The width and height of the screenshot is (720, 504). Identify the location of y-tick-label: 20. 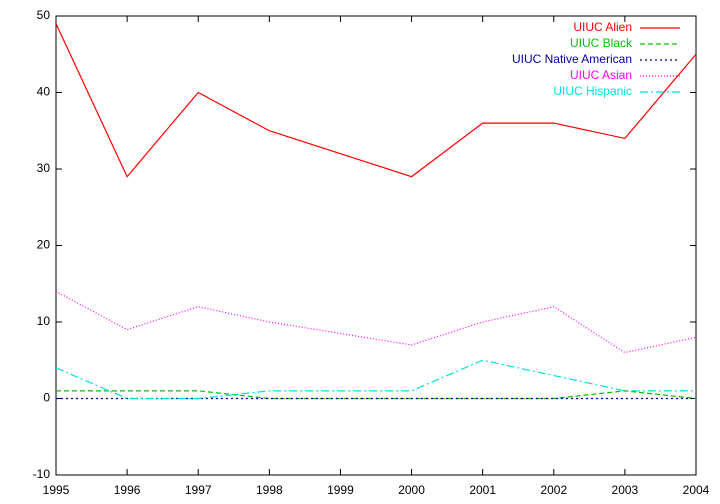
(44, 245).